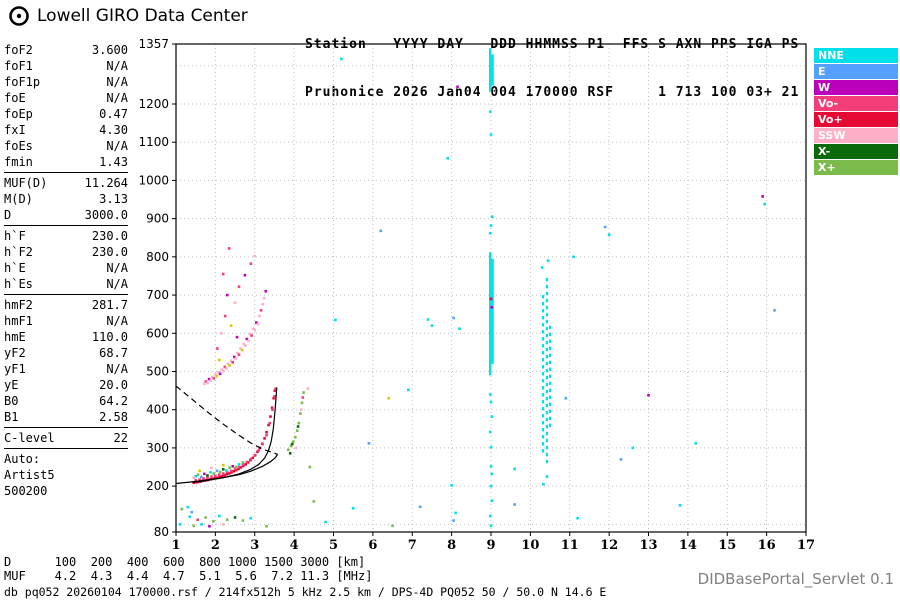  Describe the element at coordinates (15, 98) in the screenshot. I see `param-label: foE` at that location.